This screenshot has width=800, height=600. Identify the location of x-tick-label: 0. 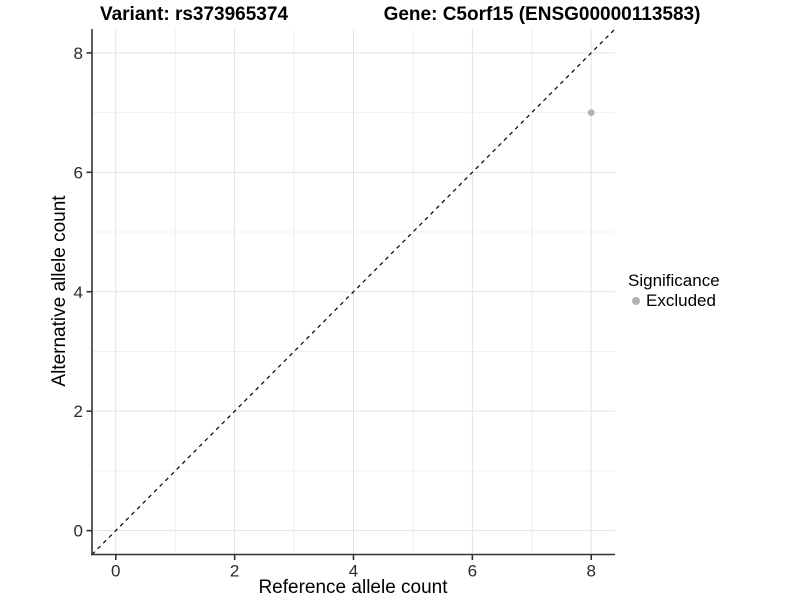
(115, 571).